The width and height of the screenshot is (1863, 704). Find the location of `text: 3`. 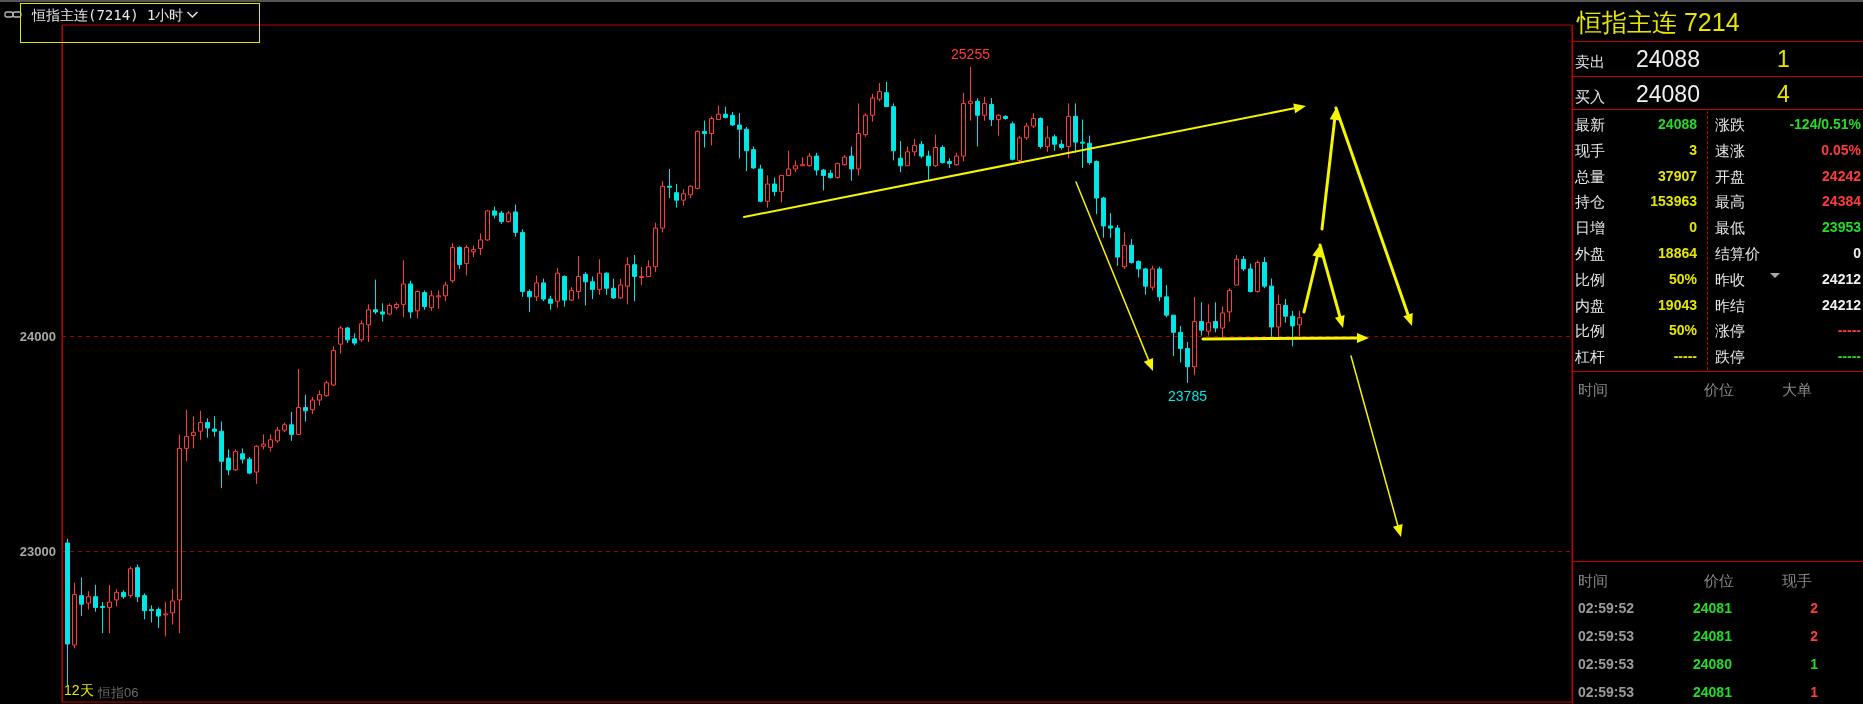

text: 3 is located at coordinates (1693, 149).